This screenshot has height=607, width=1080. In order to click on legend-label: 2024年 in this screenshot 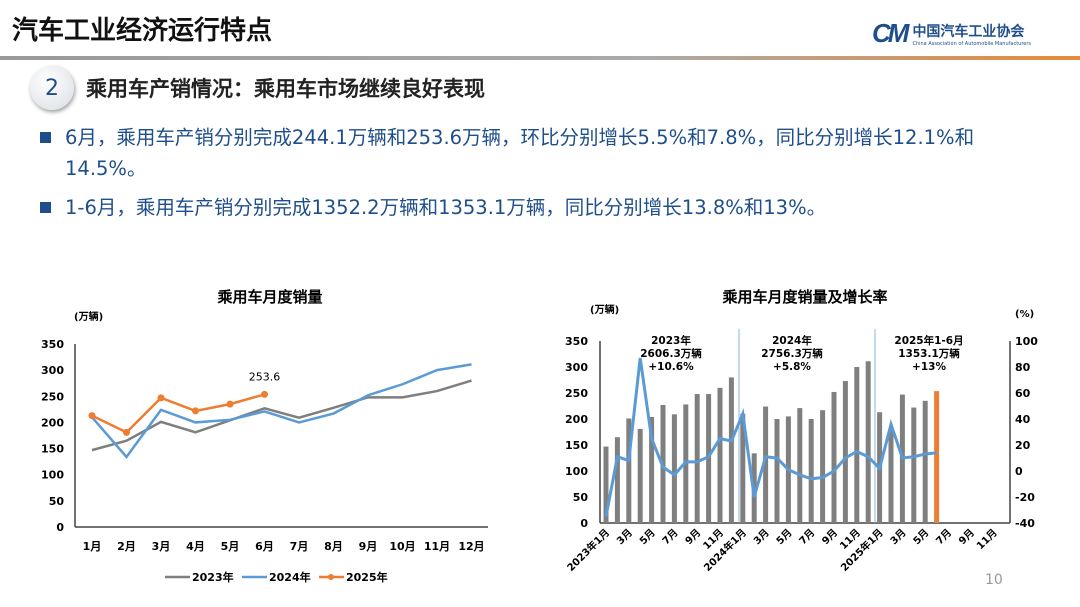, I will do `click(290, 577)`.